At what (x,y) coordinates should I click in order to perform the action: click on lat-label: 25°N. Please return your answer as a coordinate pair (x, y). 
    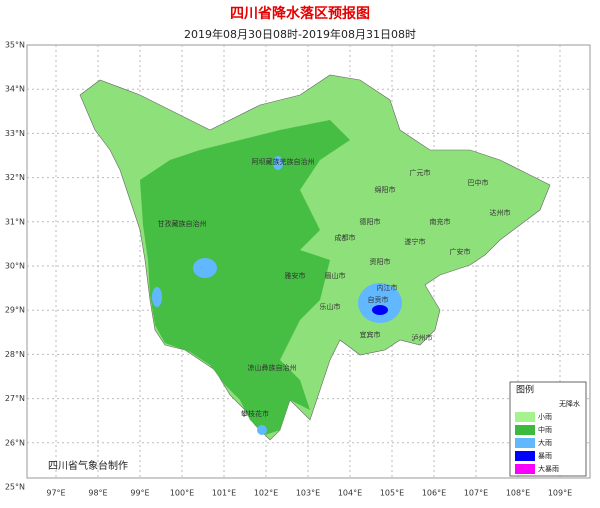
    Looking at the image, I should click on (15, 487).